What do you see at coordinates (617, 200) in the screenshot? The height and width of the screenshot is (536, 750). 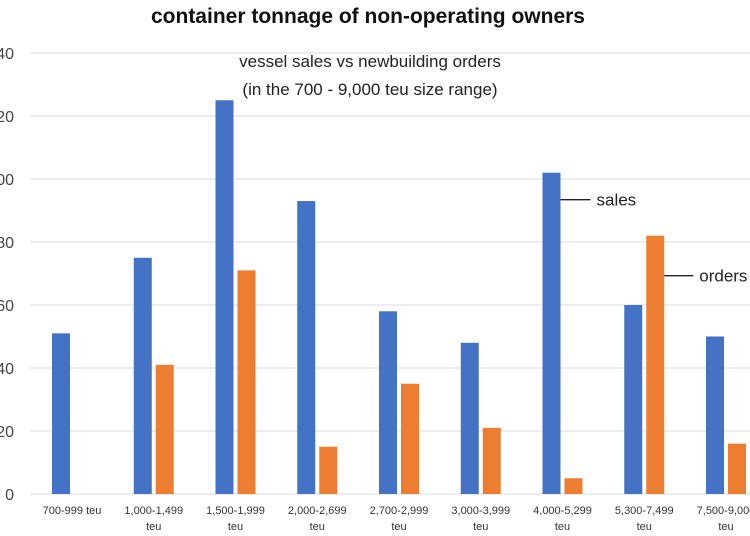 I see `legend-sales-label: sales` at bounding box center [617, 200].